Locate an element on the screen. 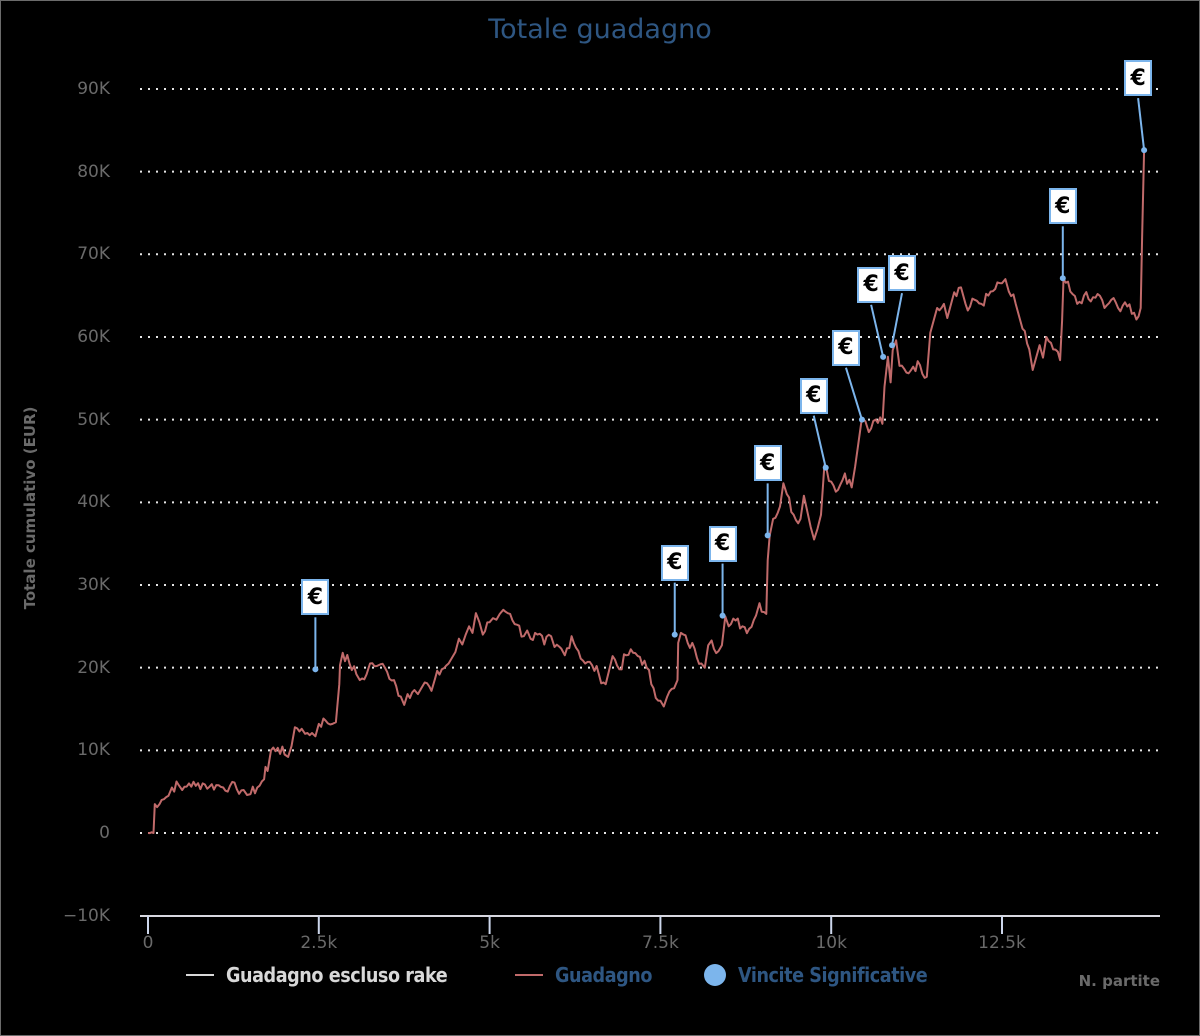  y-tick-label: 10K is located at coordinates (93, 750).